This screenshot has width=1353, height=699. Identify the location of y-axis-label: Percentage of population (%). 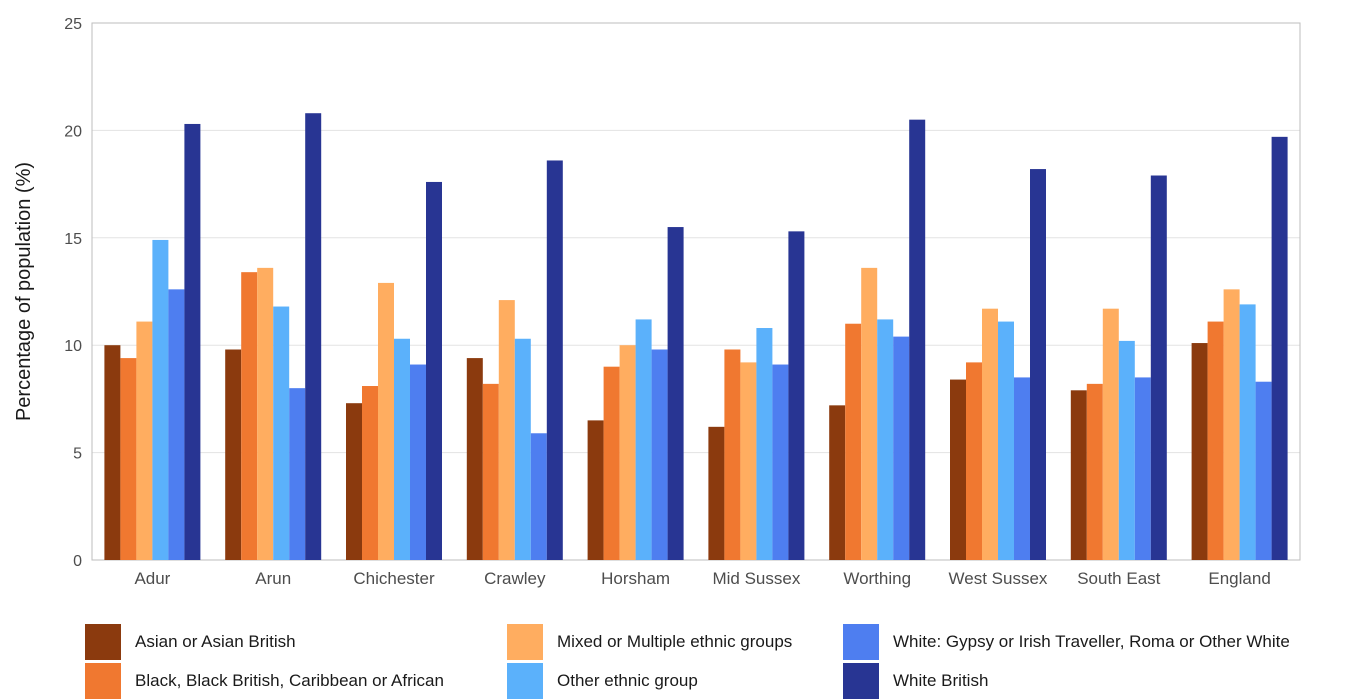
(24, 291).